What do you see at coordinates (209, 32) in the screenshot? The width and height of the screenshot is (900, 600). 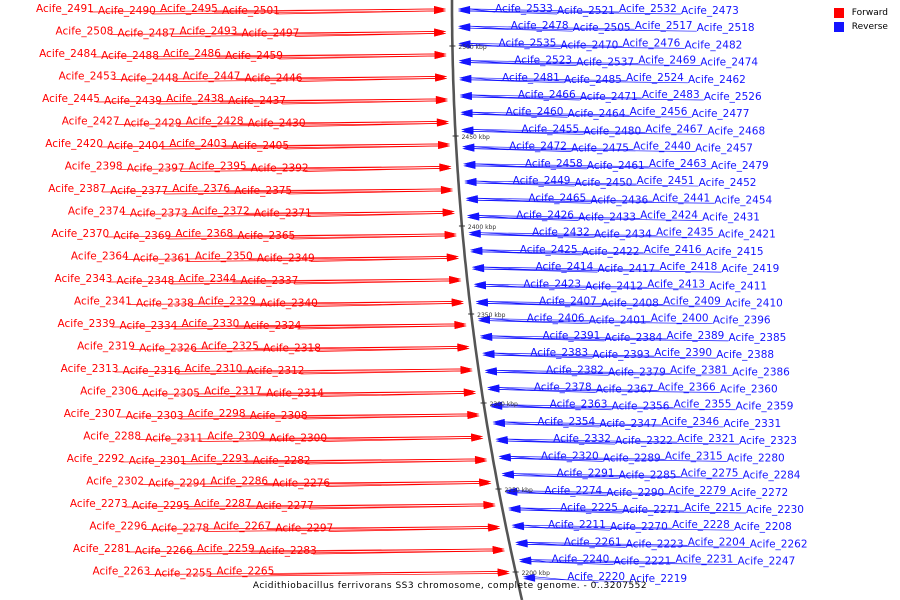 I see `forward-gene-label: Acife_2493` at bounding box center [209, 32].